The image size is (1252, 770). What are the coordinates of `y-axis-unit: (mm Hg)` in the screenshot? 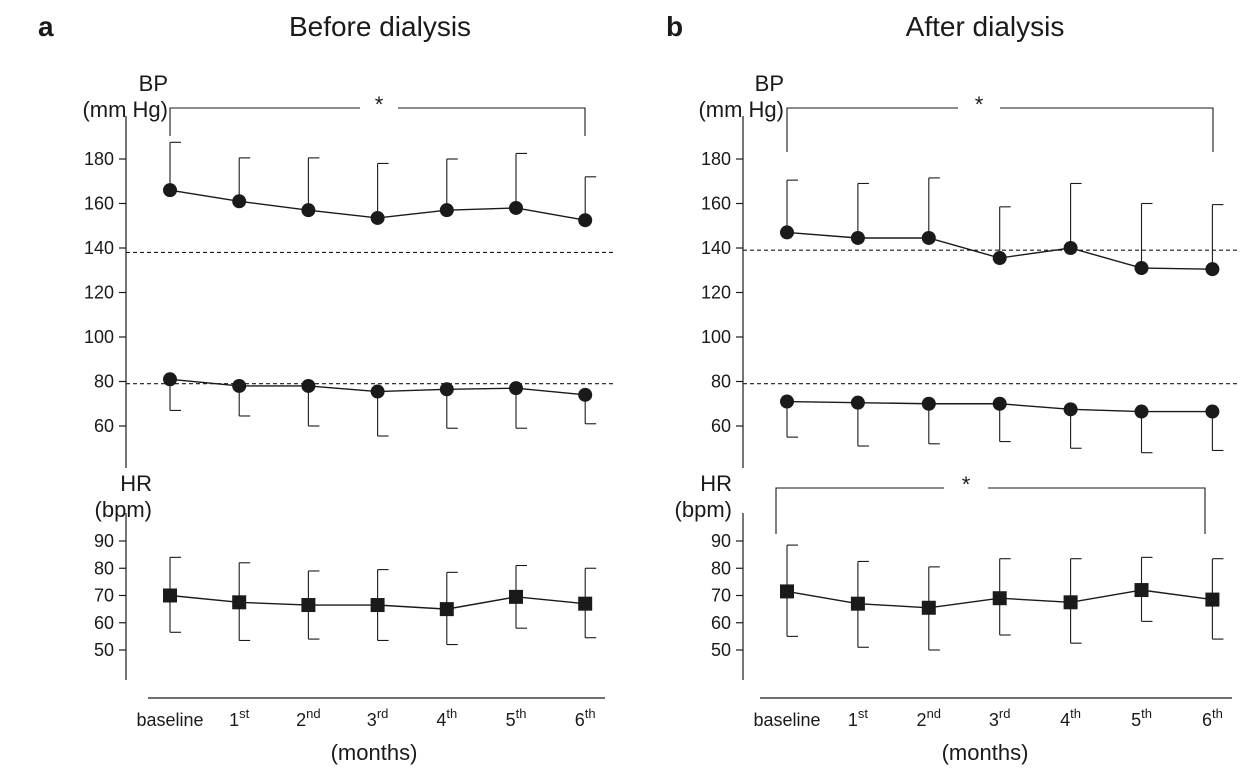 It's located at (741, 109).